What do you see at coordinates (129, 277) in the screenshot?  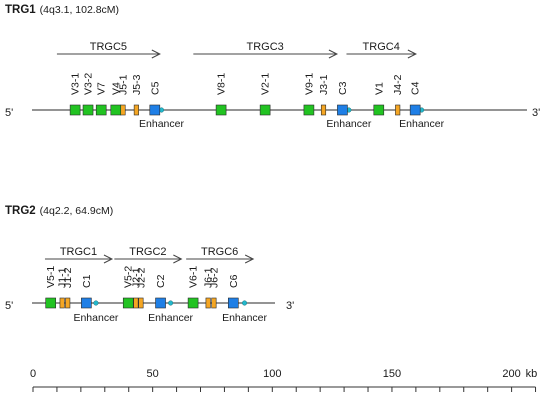 I see `segment-label: V5-2` at bounding box center [129, 277].